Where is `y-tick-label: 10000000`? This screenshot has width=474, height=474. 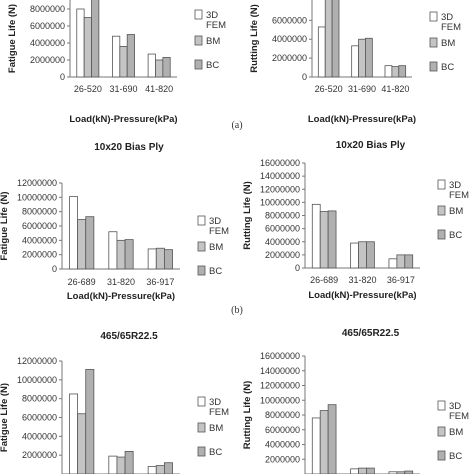 y-tick-label: 10000000 is located at coordinates (280, 202).